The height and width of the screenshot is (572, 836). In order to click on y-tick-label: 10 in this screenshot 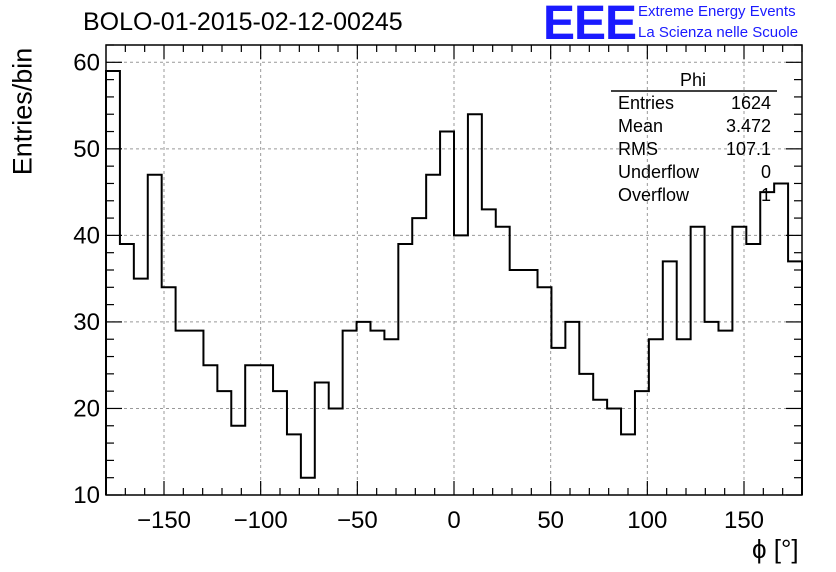, I will do `click(86, 495)`.